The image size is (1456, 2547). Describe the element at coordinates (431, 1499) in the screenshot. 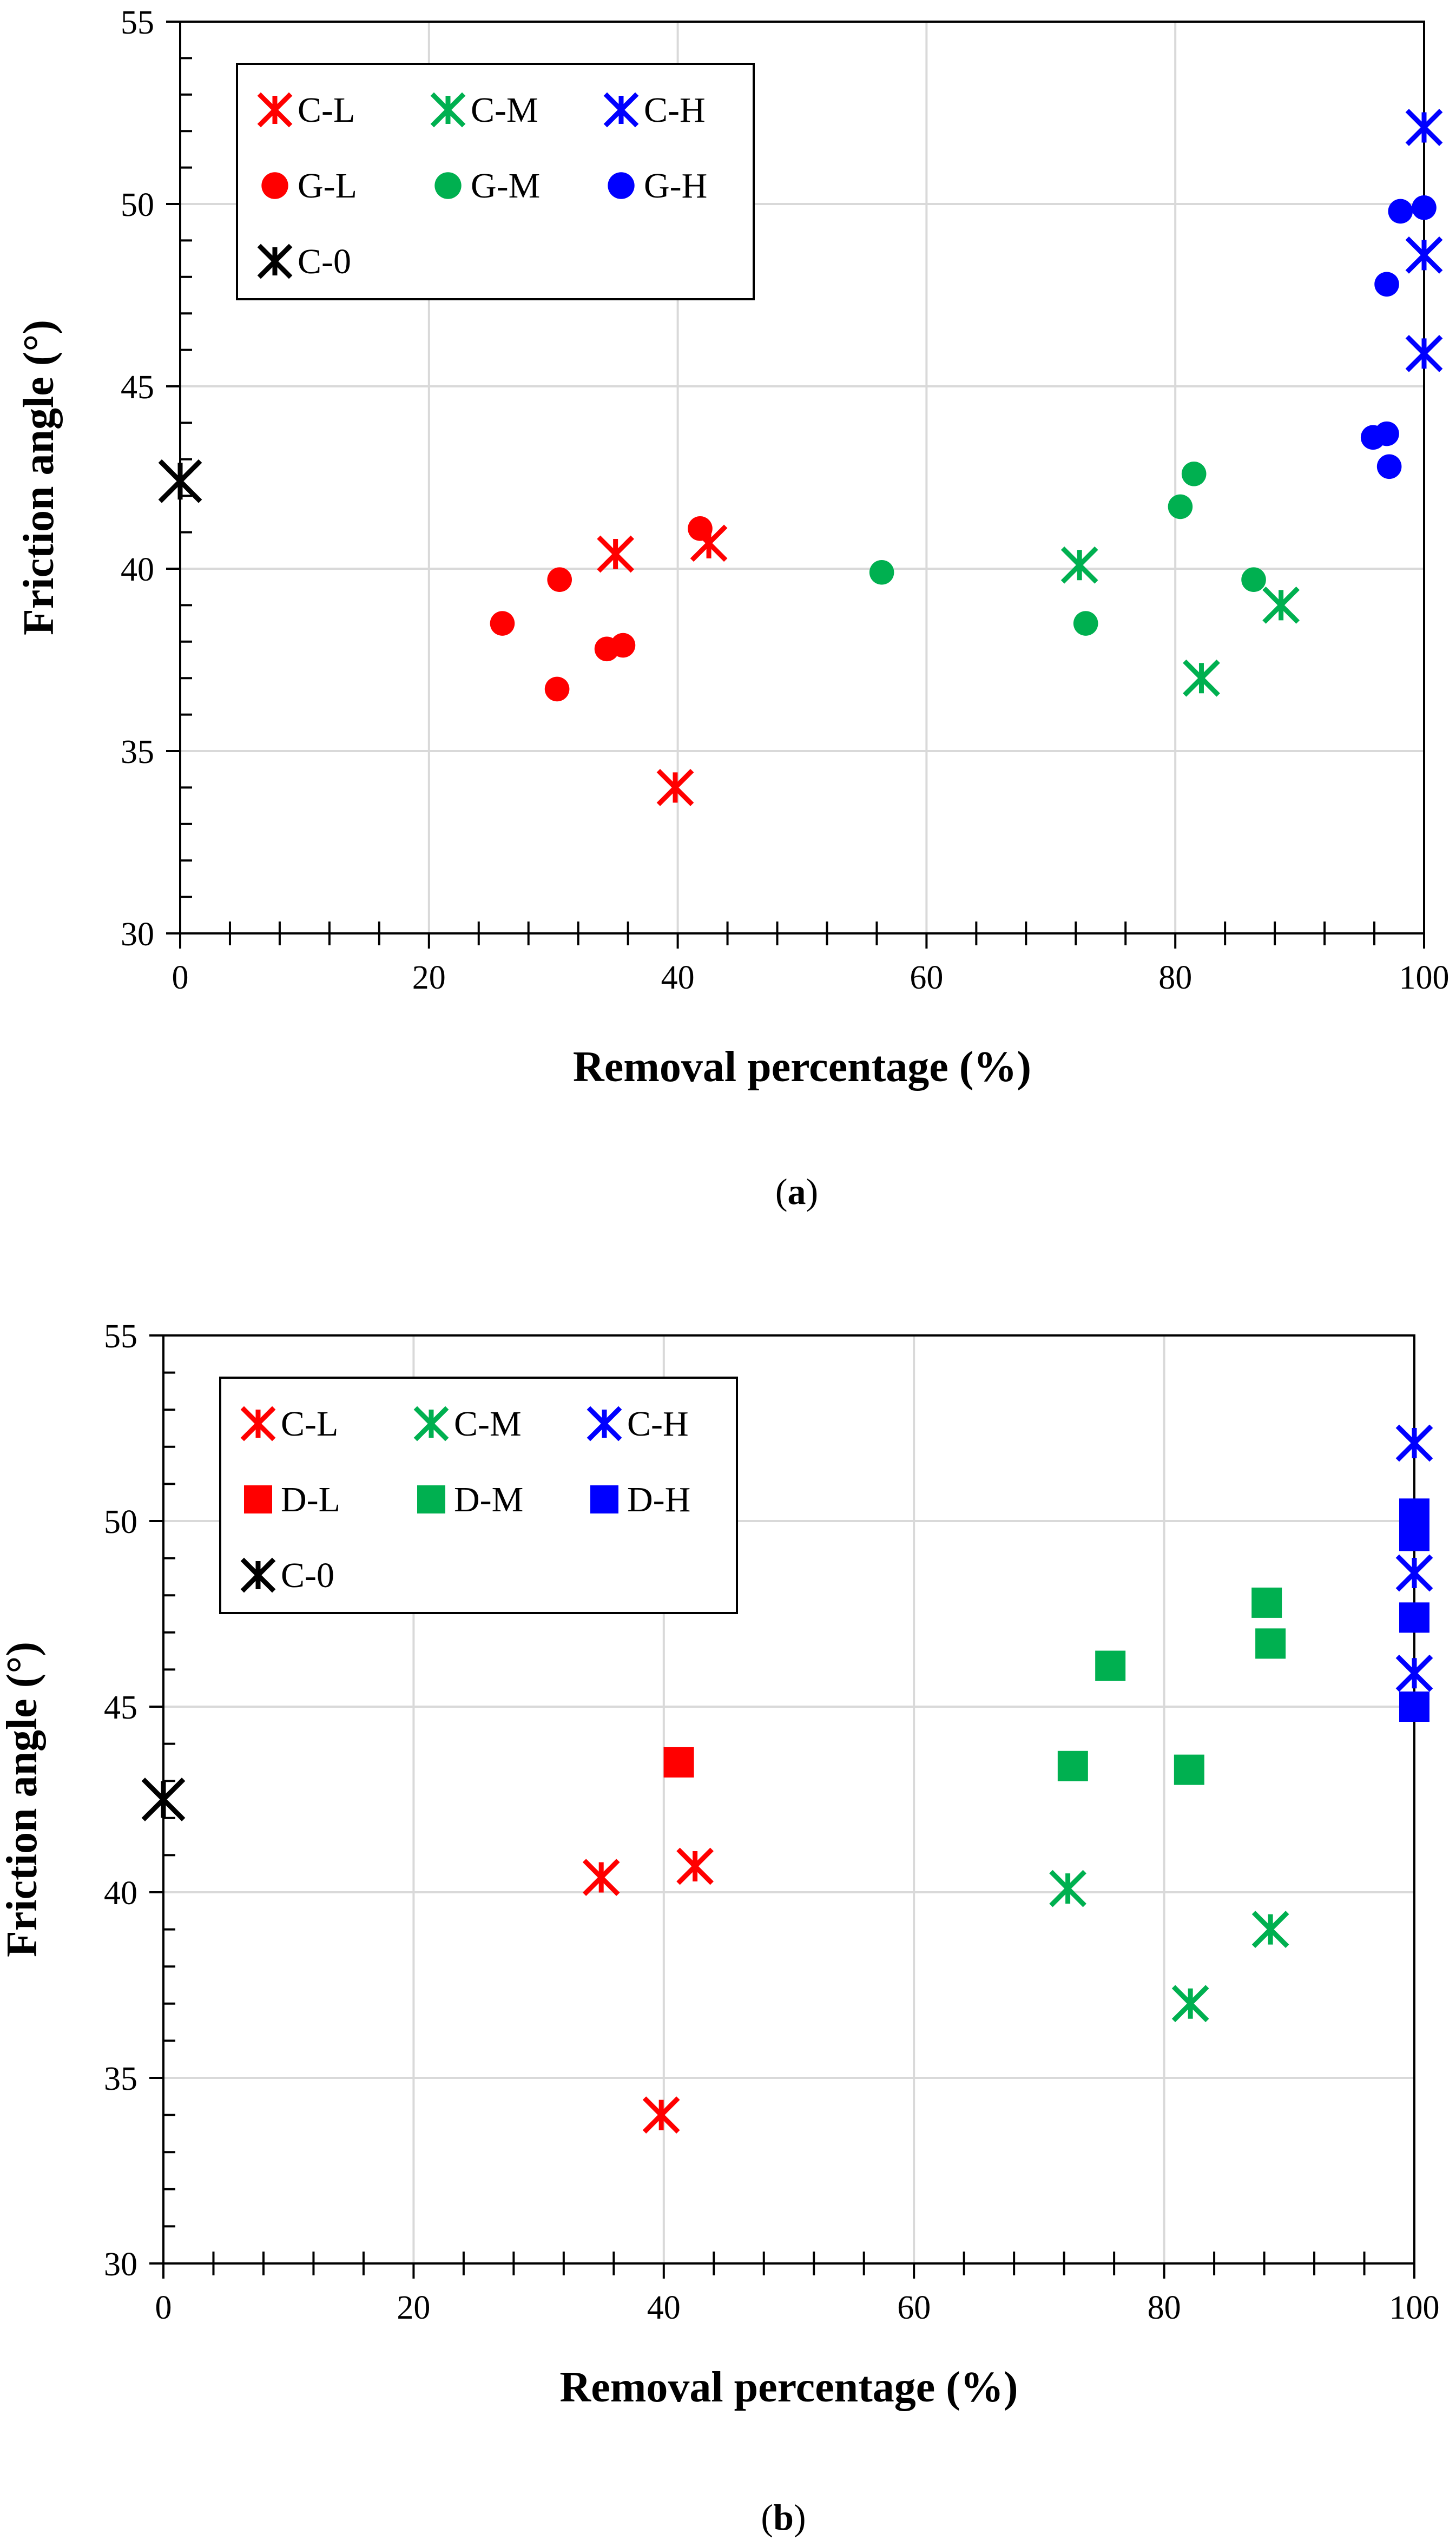

I see `legend-marker-D-M` at that location.